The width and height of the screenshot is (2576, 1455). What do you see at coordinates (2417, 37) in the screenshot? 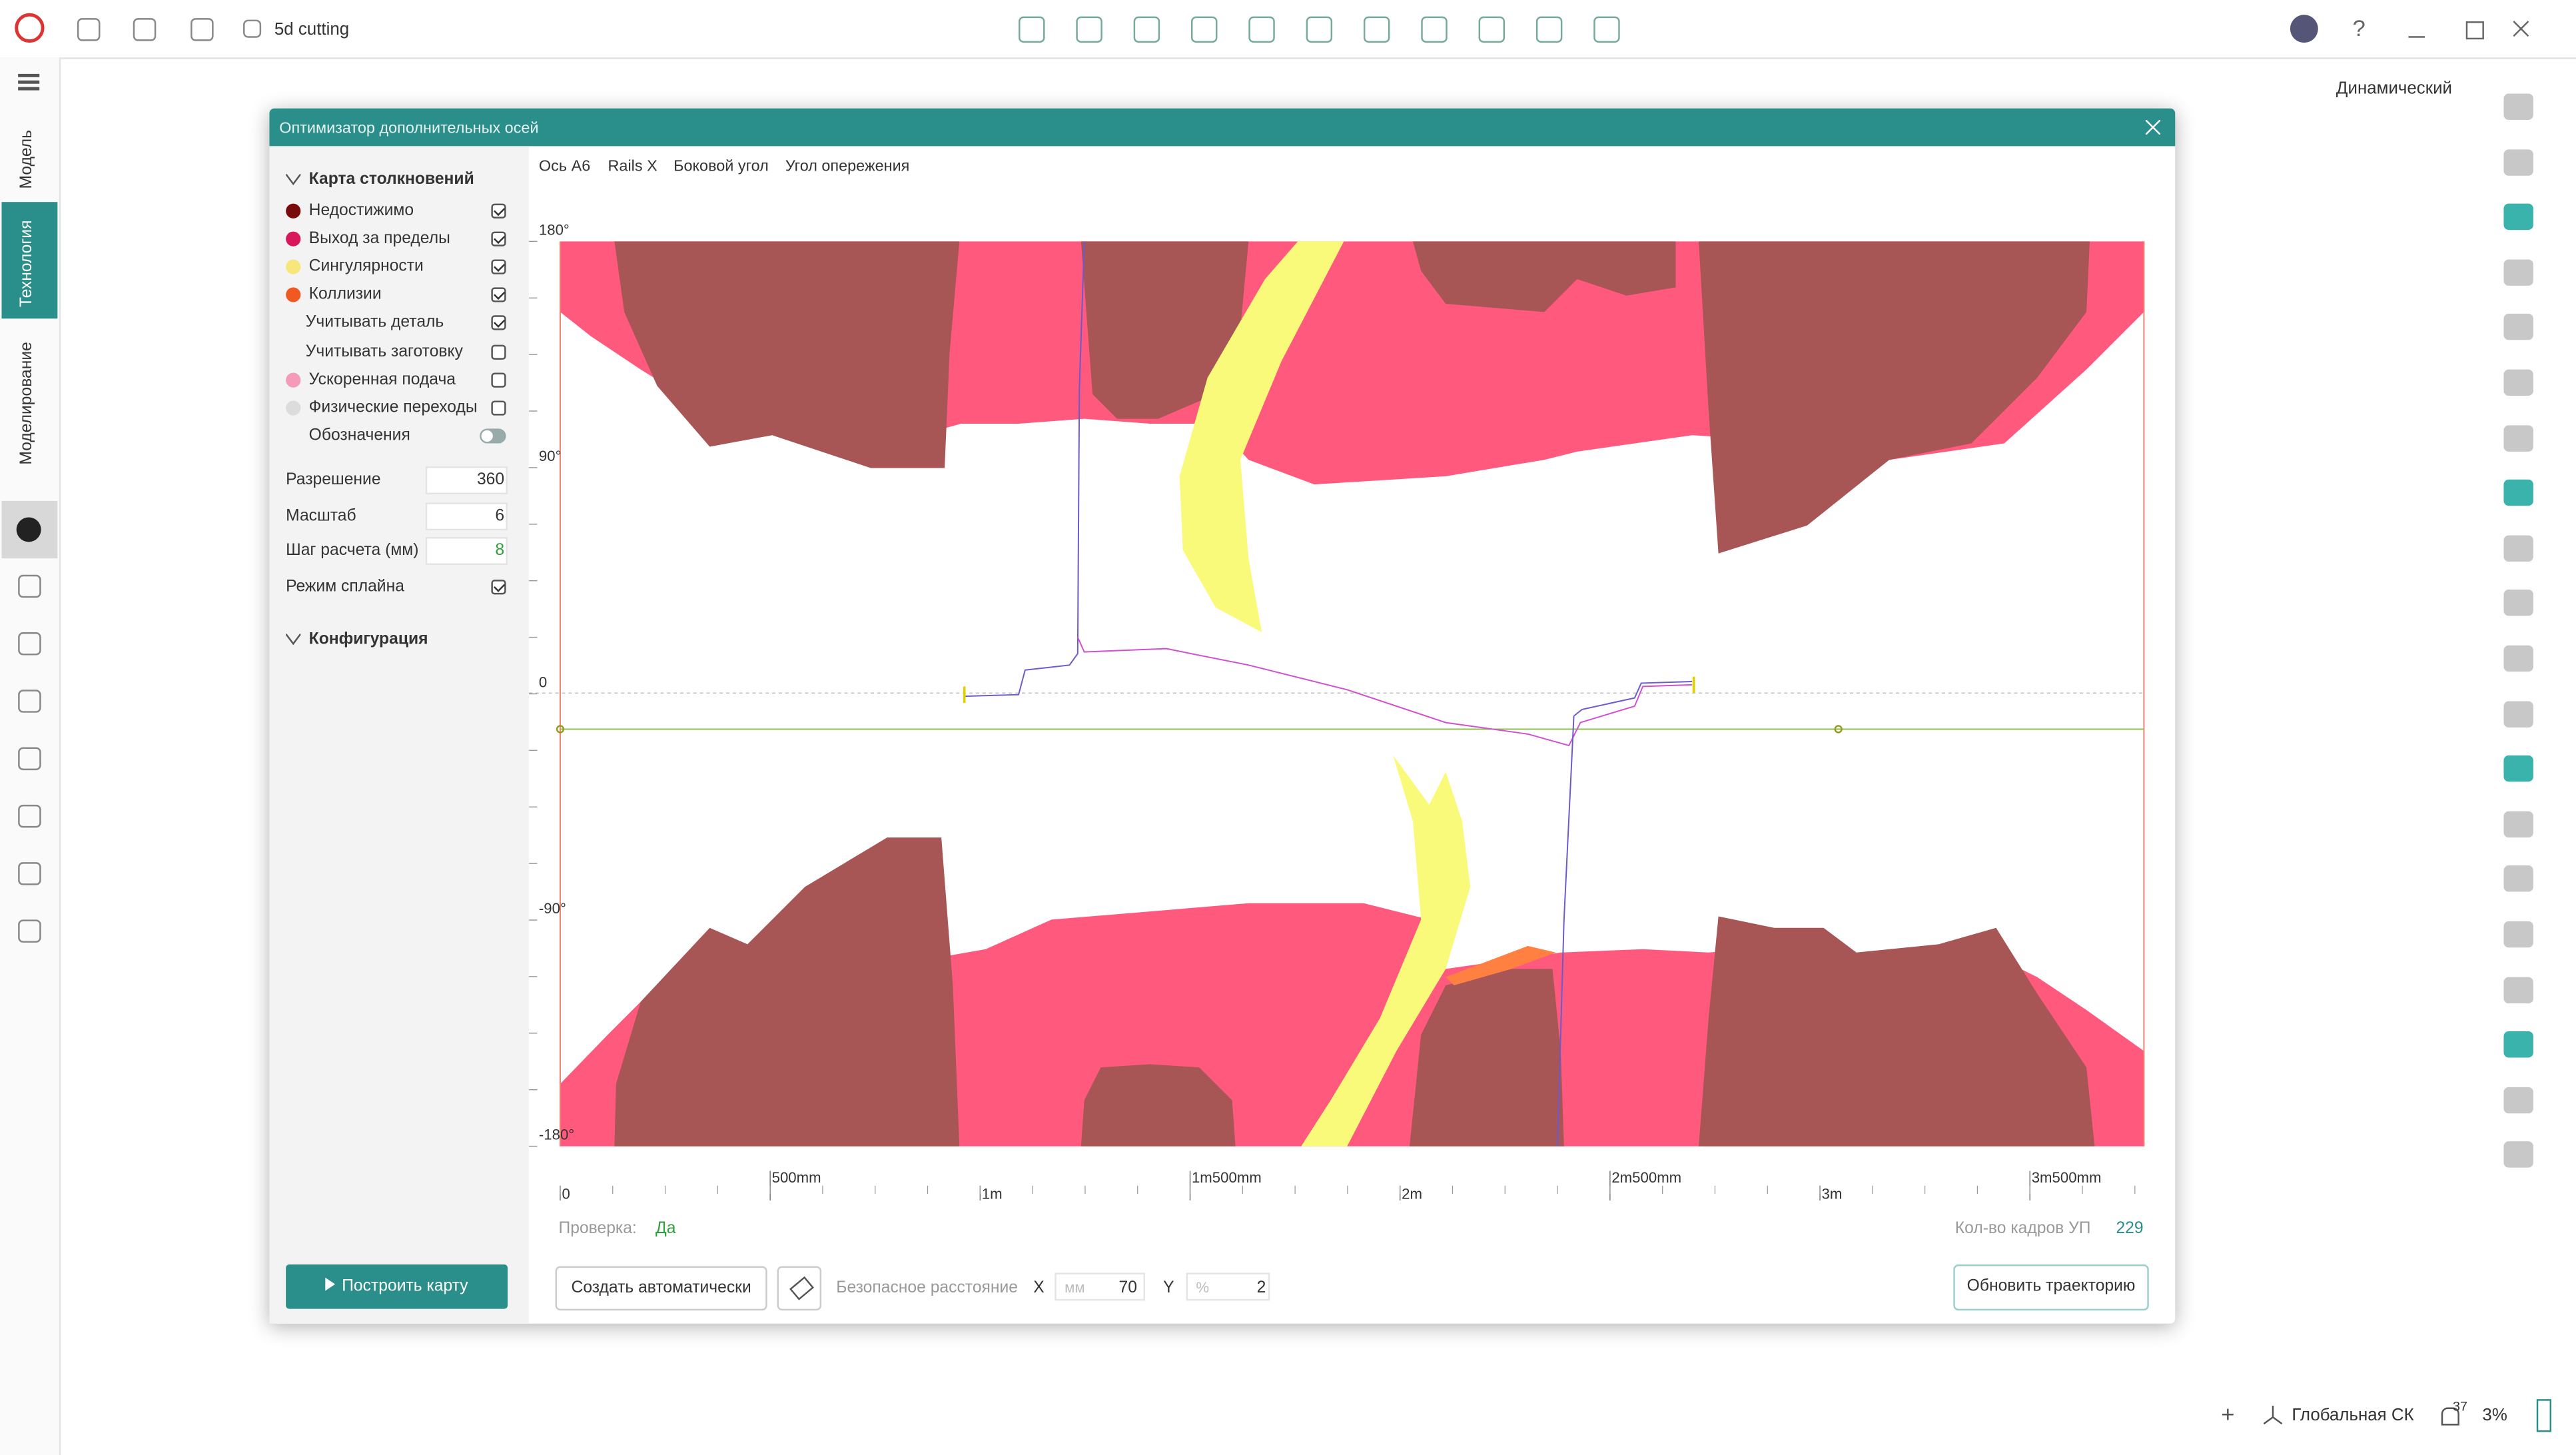
I see `minimize-button` at bounding box center [2417, 37].